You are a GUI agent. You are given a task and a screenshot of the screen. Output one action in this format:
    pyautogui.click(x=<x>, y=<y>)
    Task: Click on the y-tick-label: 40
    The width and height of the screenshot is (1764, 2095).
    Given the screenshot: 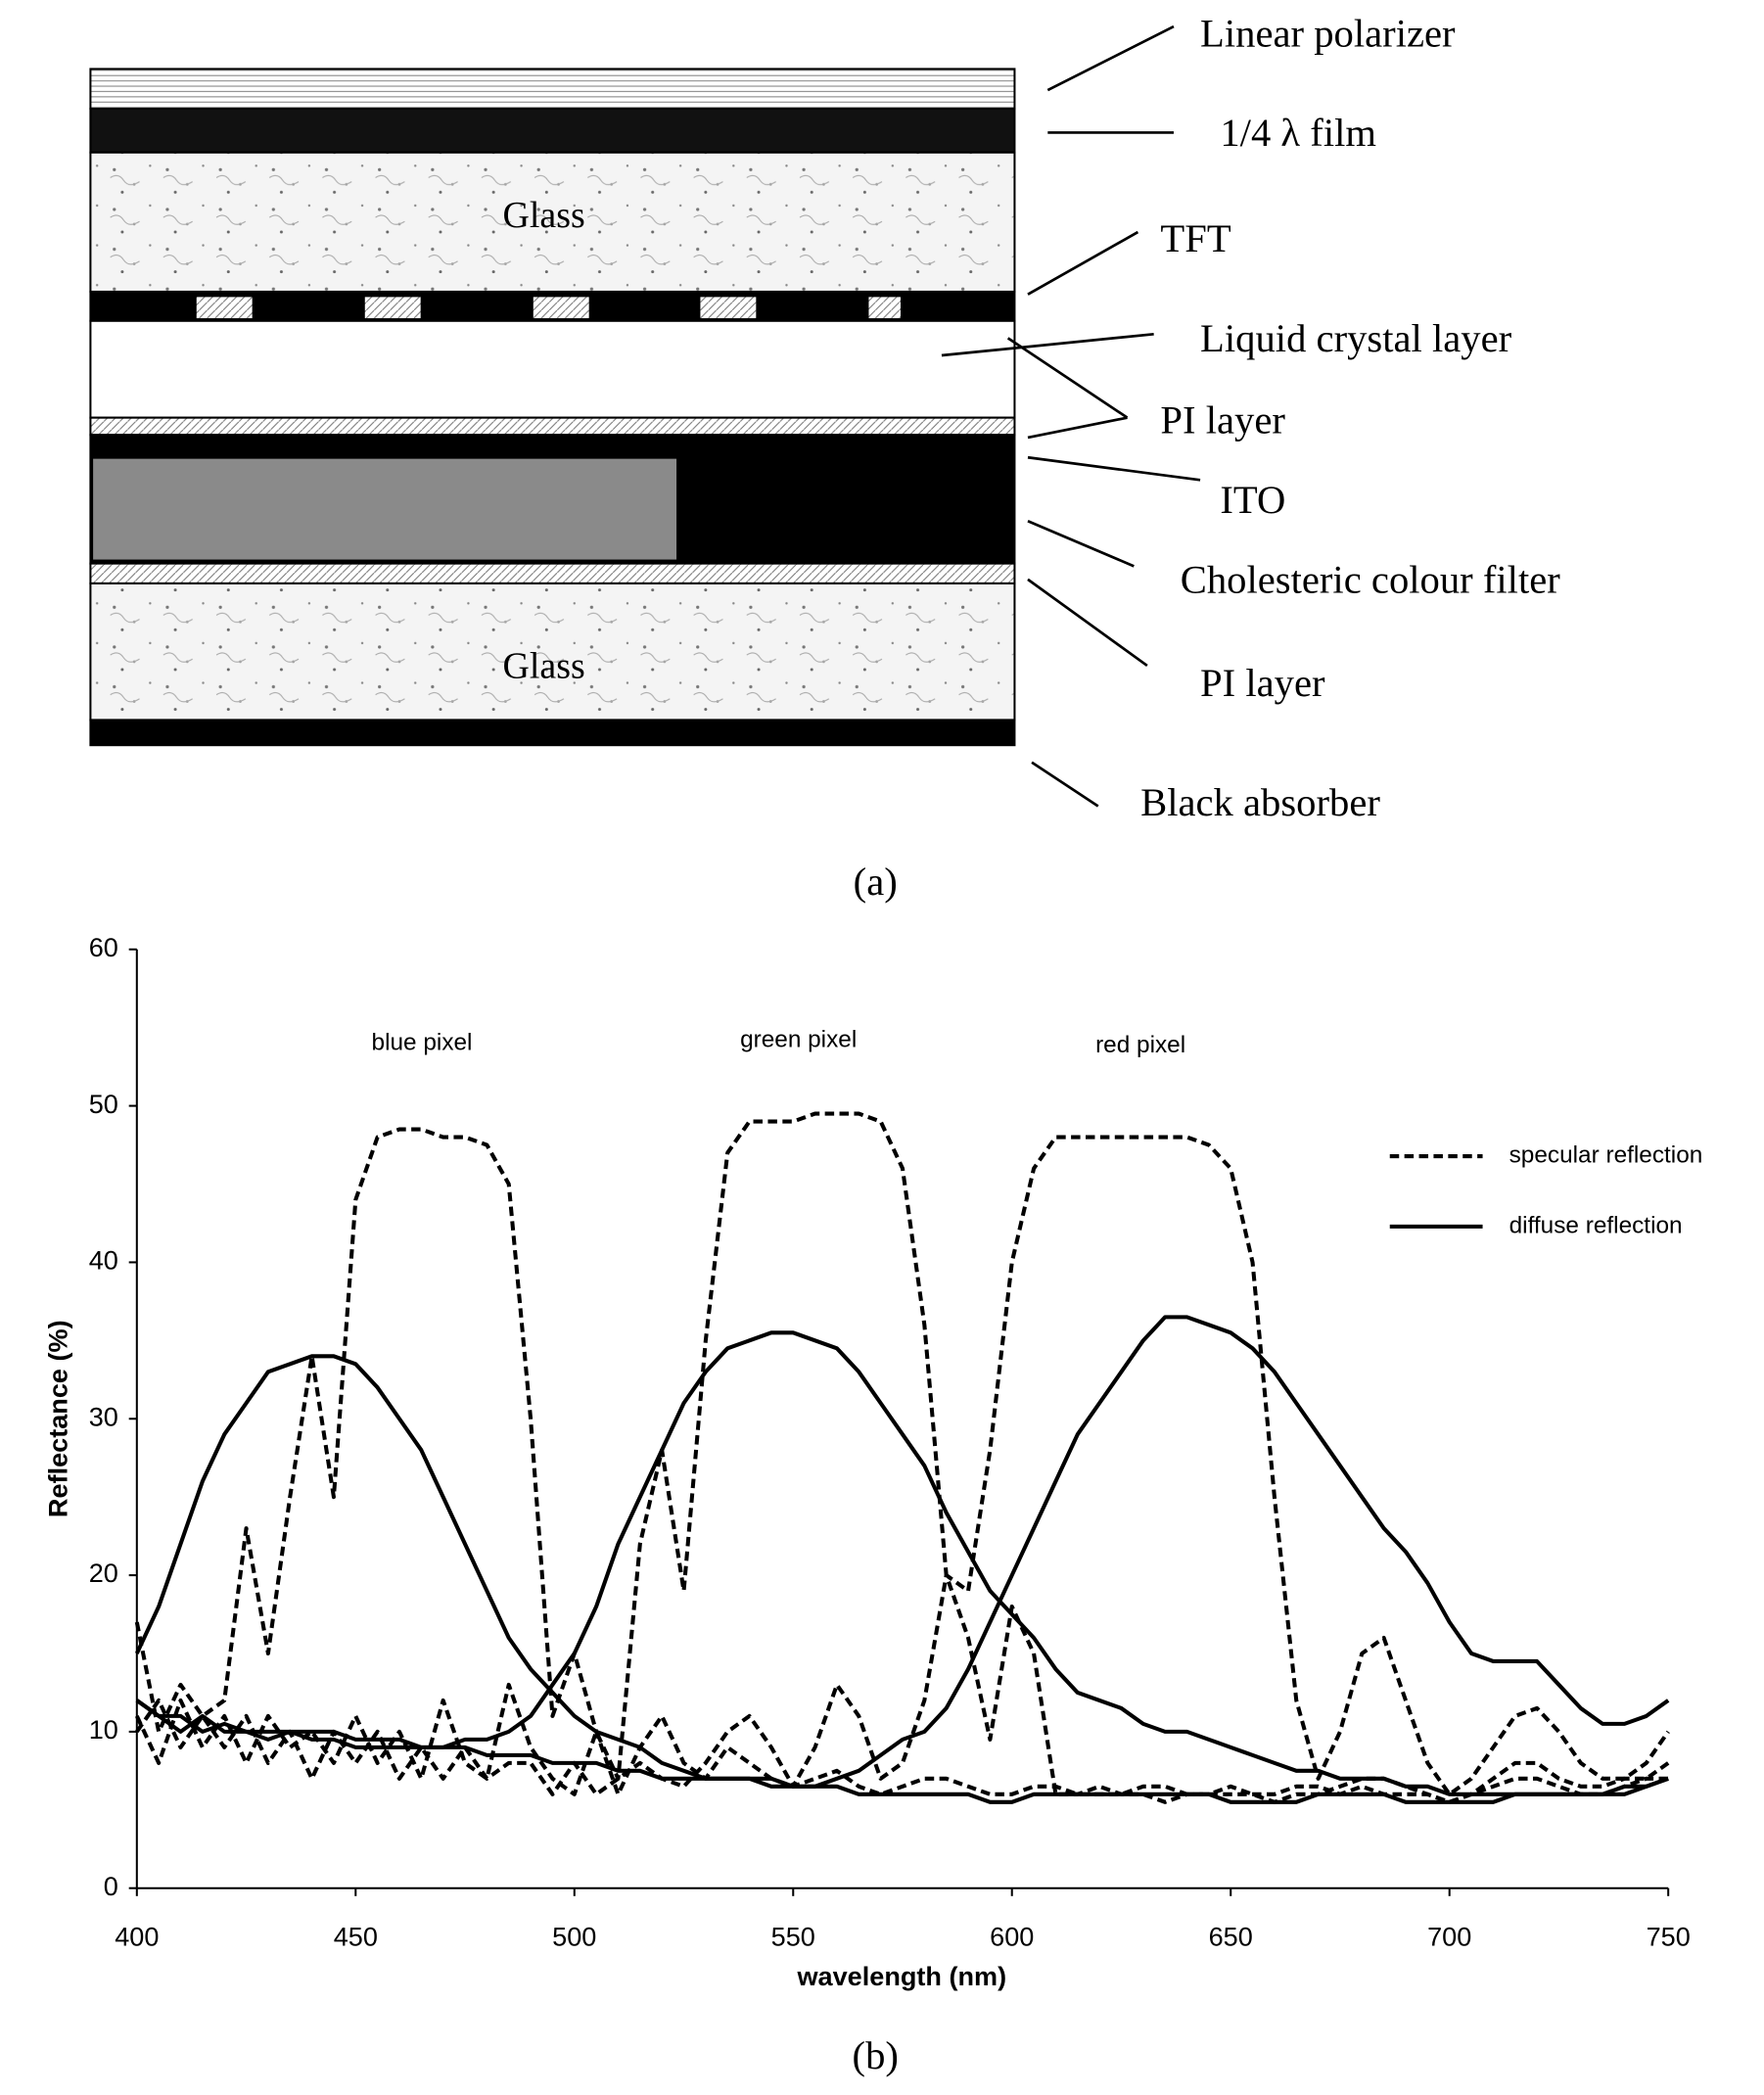 What is the action you would take?
    pyautogui.click(x=103, y=1260)
    